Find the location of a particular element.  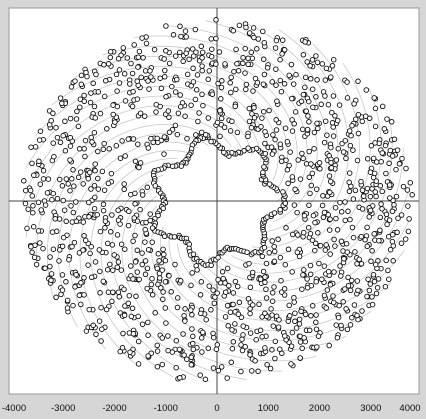

x-tick-label: -3000 is located at coordinates (63, 408).